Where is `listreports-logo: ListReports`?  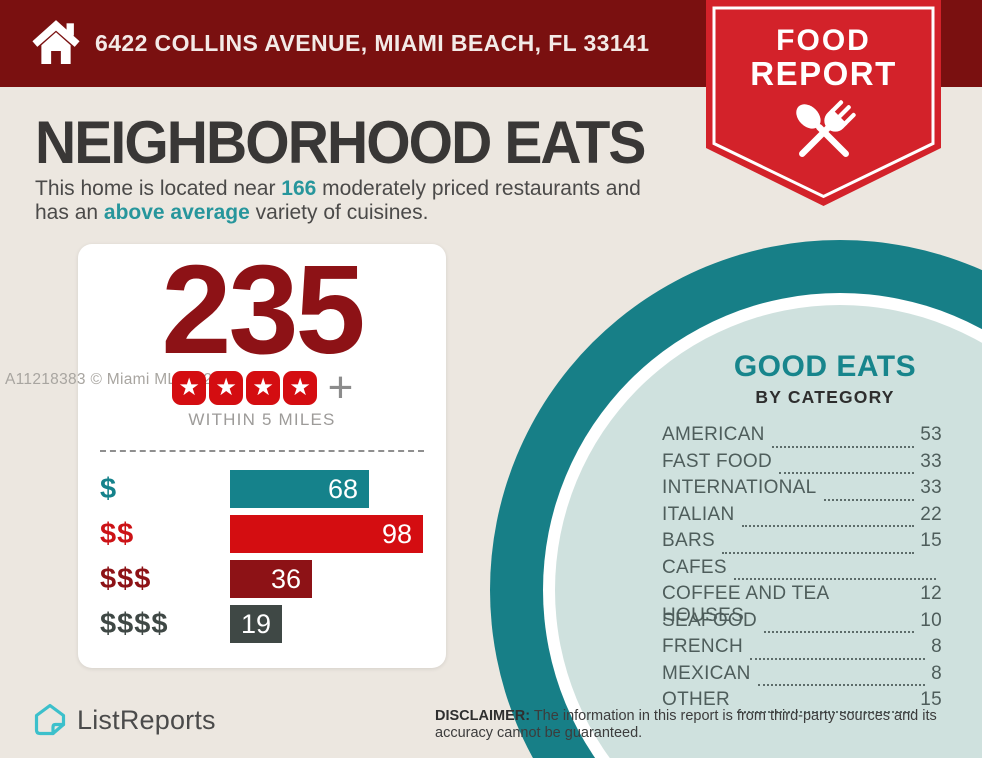
listreports-logo: ListReports is located at coordinates (124, 720).